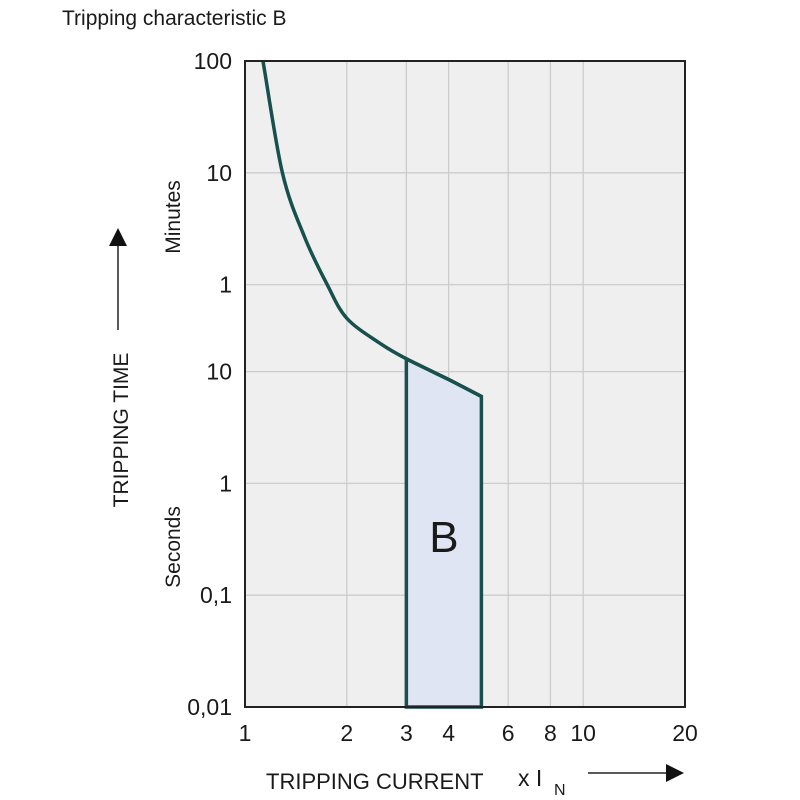 Image resolution: width=800 pixels, height=800 pixels. I want to click on trip-curve, so click(372, 229).